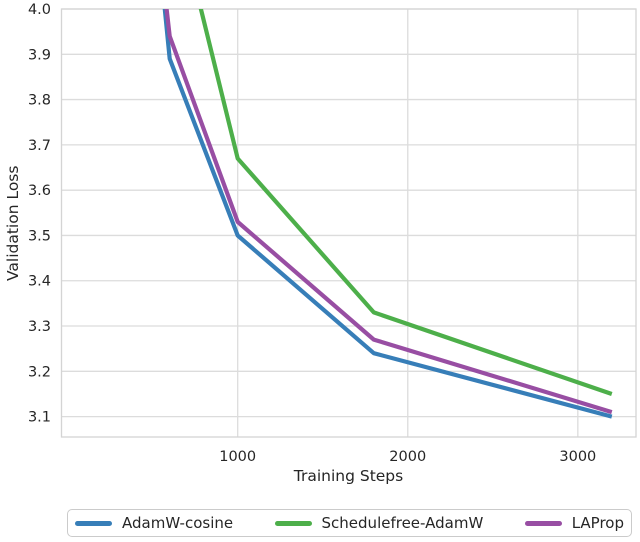 Image resolution: width=640 pixels, height=542 pixels. I want to click on y-tick-label: 3.2, so click(39, 372).